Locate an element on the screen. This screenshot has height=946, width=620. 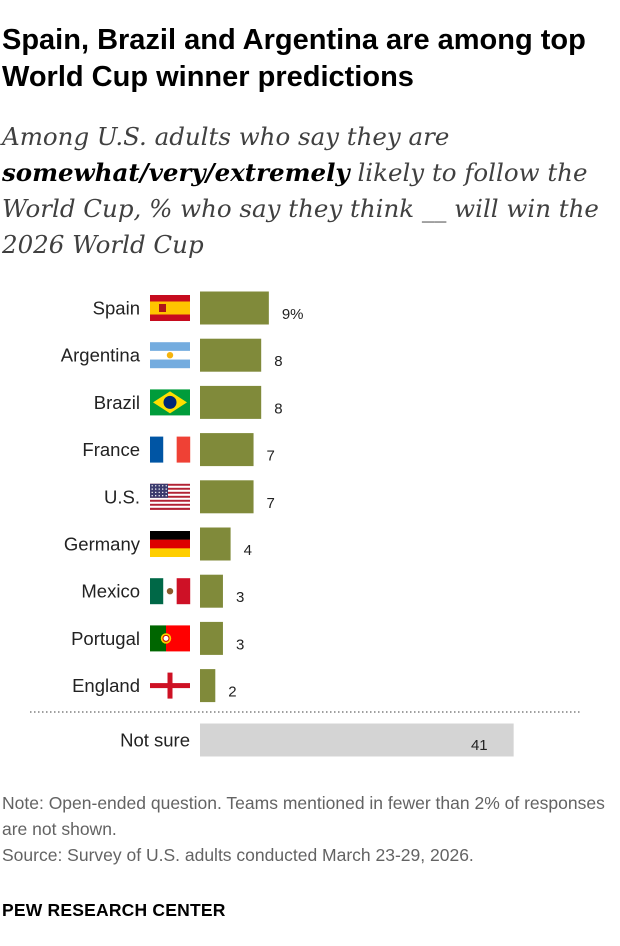
category-label: Spain is located at coordinates (116, 308).